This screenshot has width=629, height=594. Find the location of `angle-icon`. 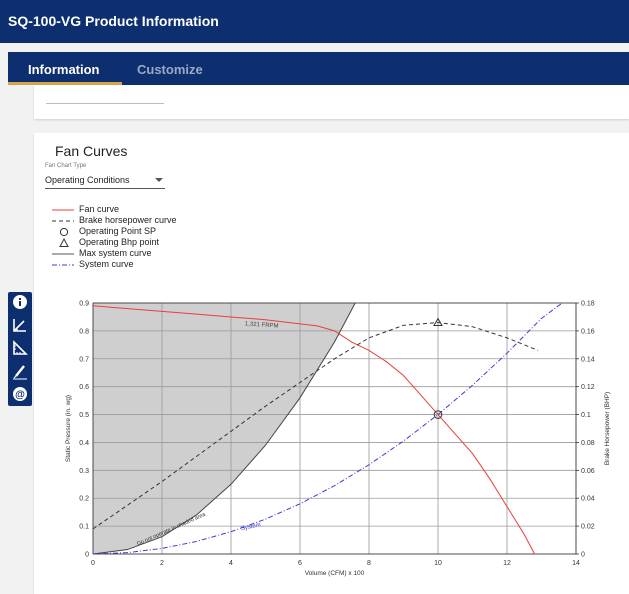

angle-icon is located at coordinates (20, 325).